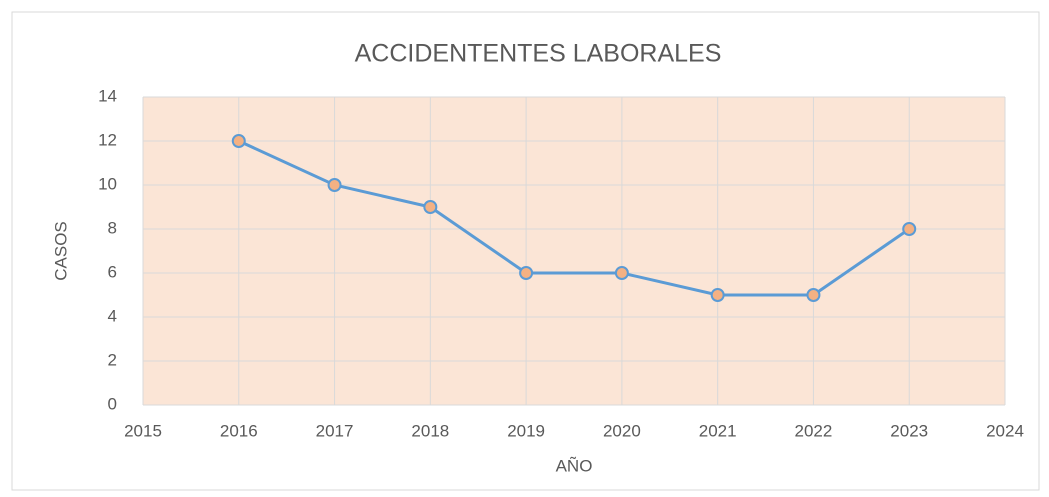  What do you see at coordinates (107, 139) in the screenshot?
I see `y-tick-label: 12` at bounding box center [107, 139].